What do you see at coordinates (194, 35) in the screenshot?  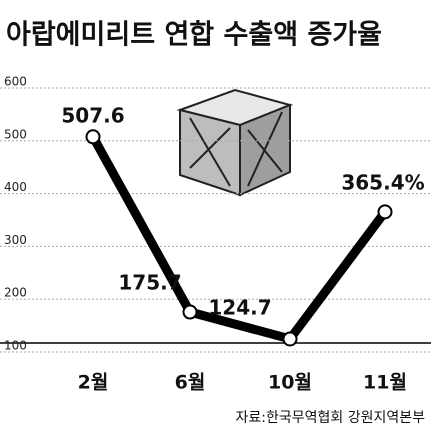 I see `chart-title: 아랍에미리트 연합 수출액 증가율` at bounding box center [194, 35].